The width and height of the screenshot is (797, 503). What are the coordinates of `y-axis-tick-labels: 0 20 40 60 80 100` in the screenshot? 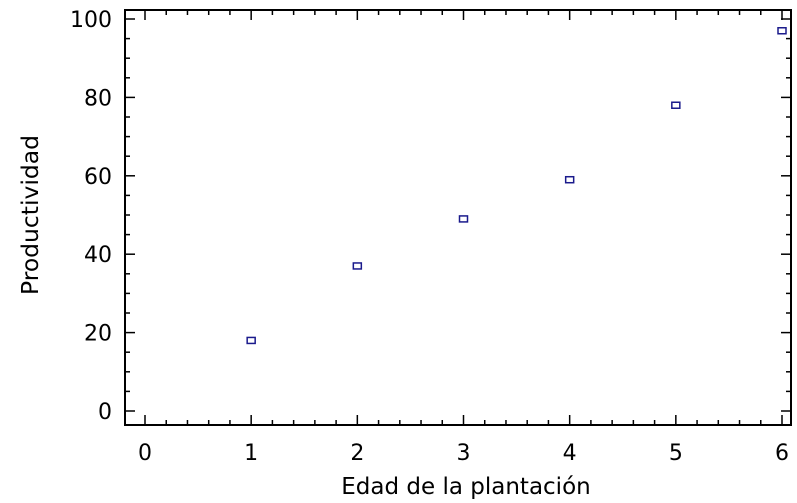 It's located at (91, 216).